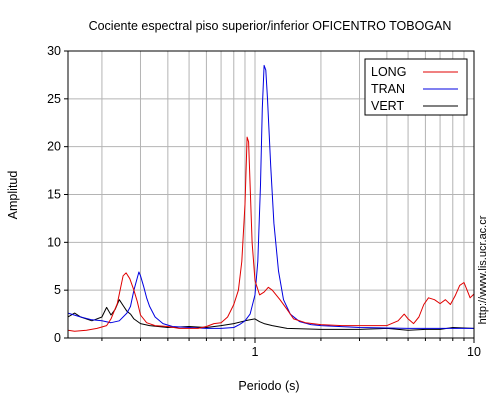  What do you see at coordinates (54, 99) in the screenshot?
I see `y-tick-label: 25` at bounding box center [54, 99].